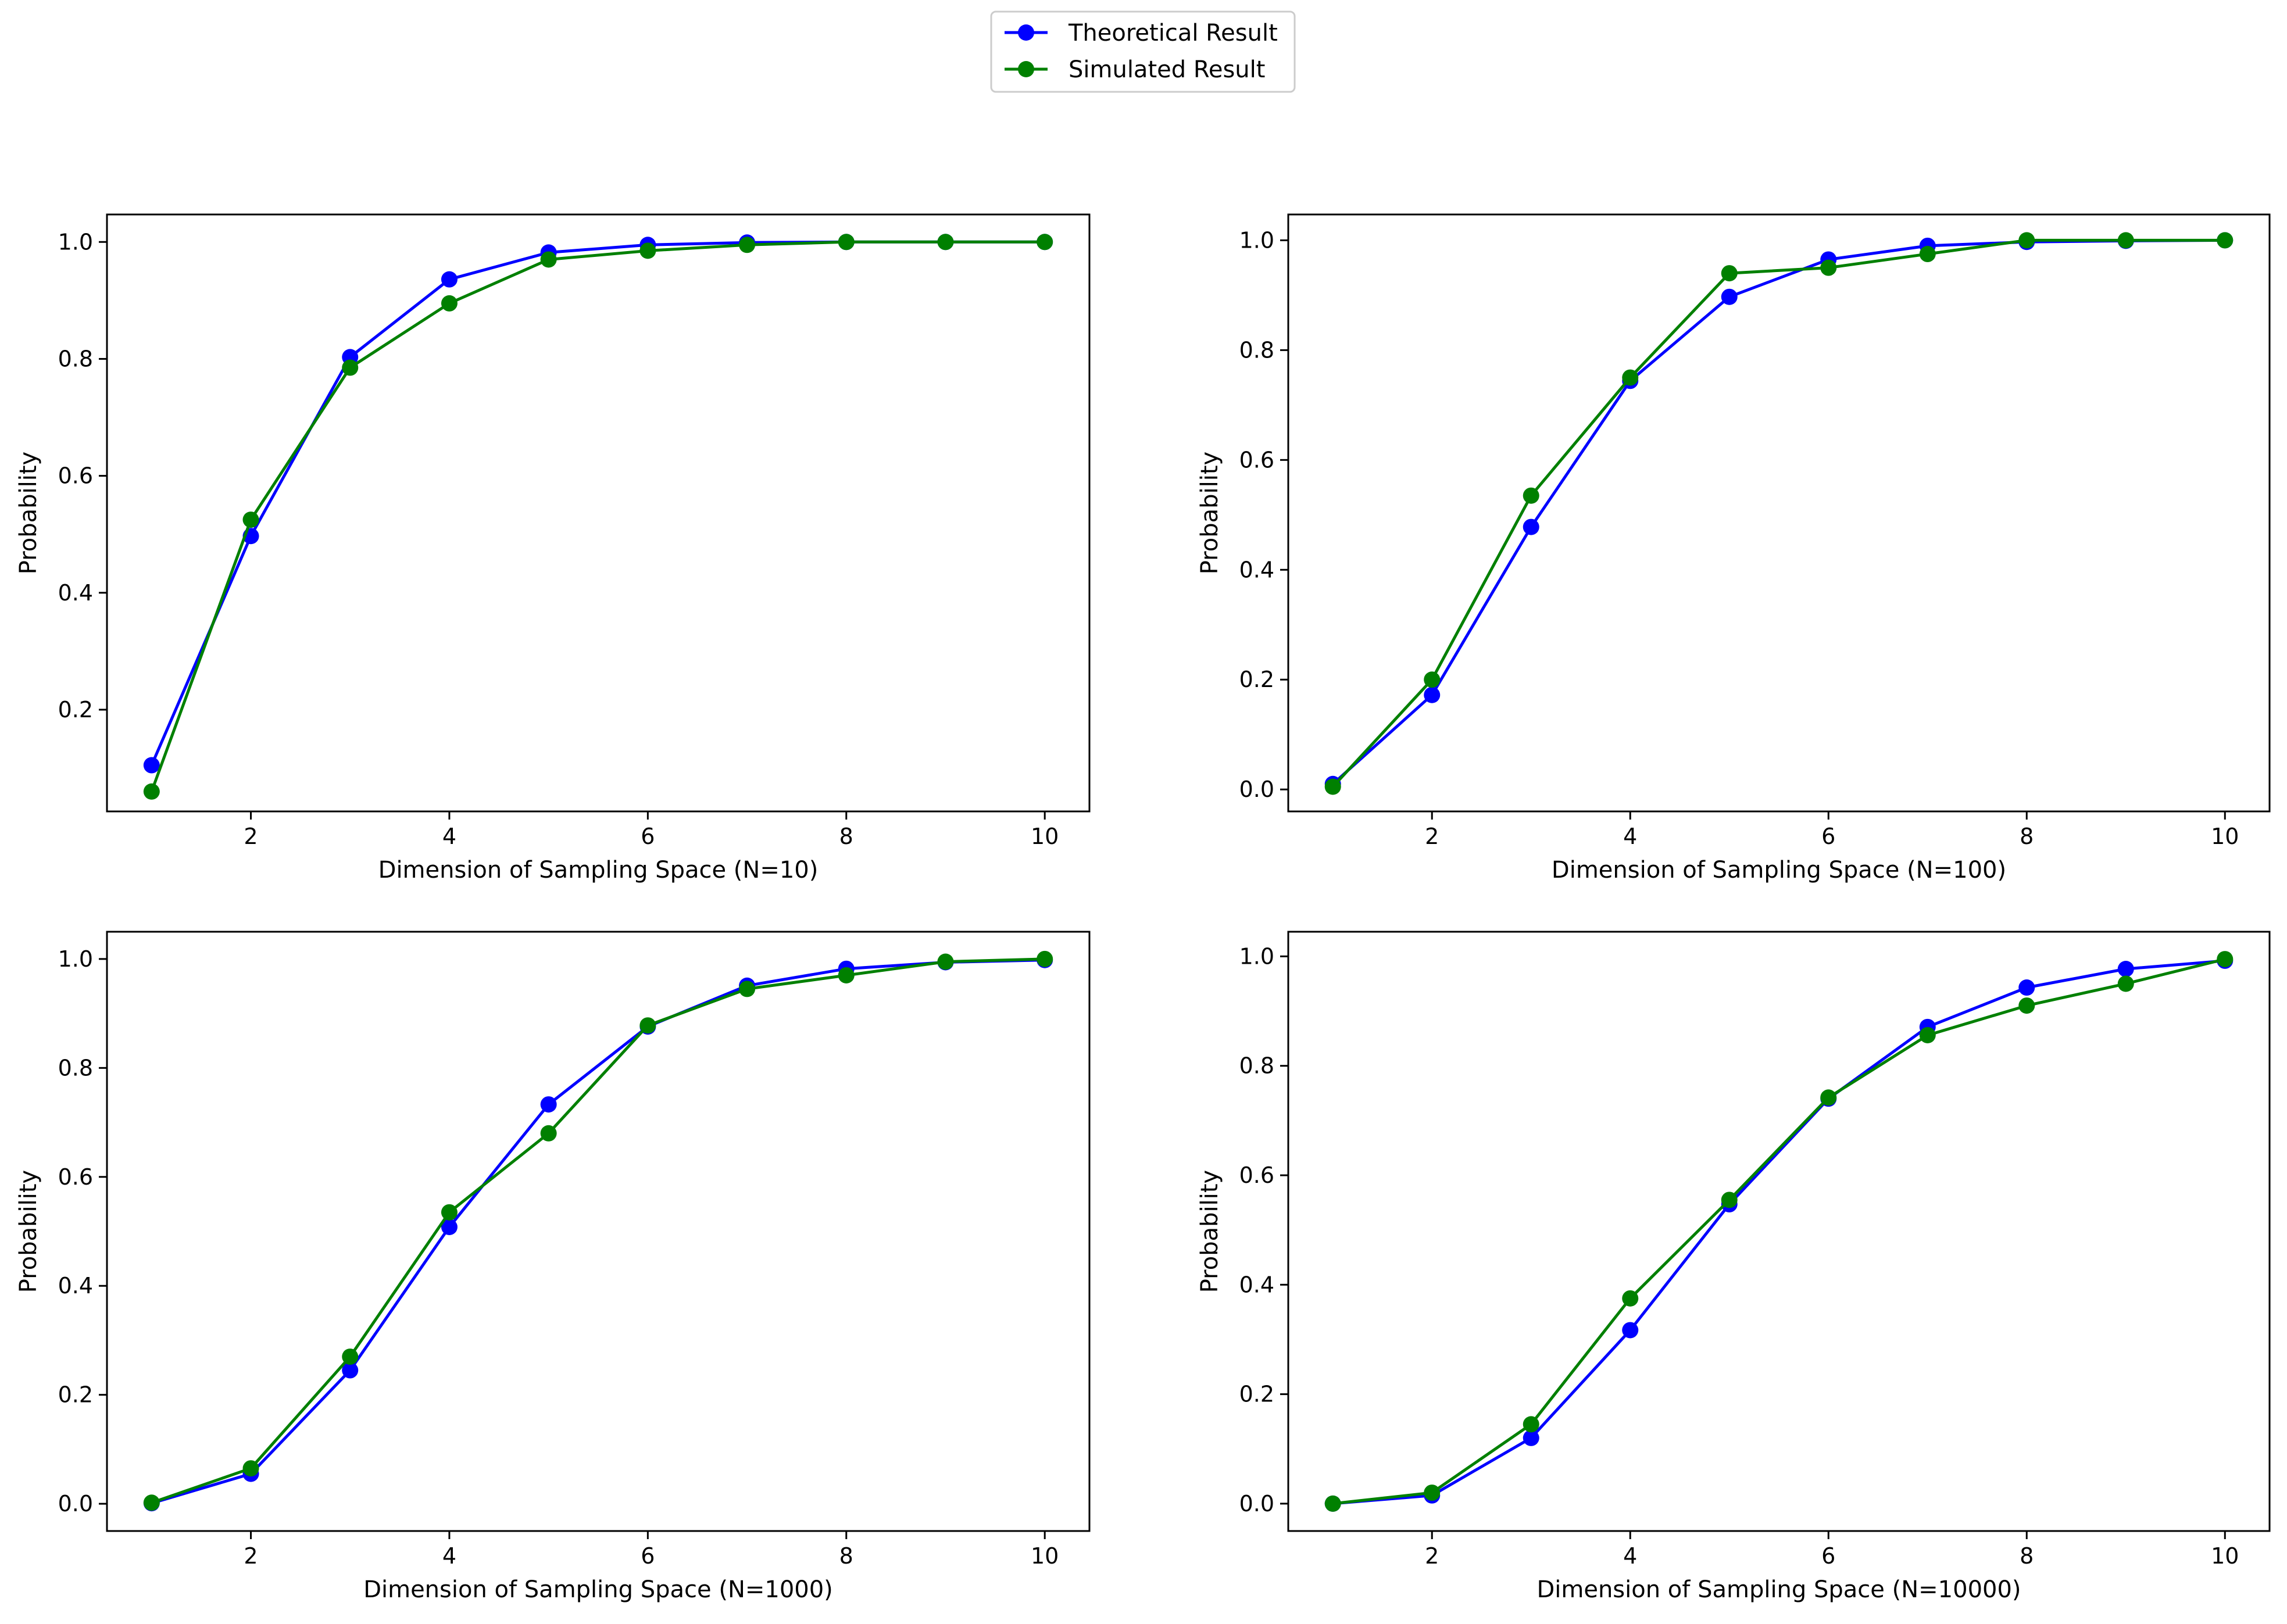 This screenshot has width=2287, height=1624. Describe the element at coordinates (75, 959) in the screenshot. I see `y-tick-label: 1.0` at that location.